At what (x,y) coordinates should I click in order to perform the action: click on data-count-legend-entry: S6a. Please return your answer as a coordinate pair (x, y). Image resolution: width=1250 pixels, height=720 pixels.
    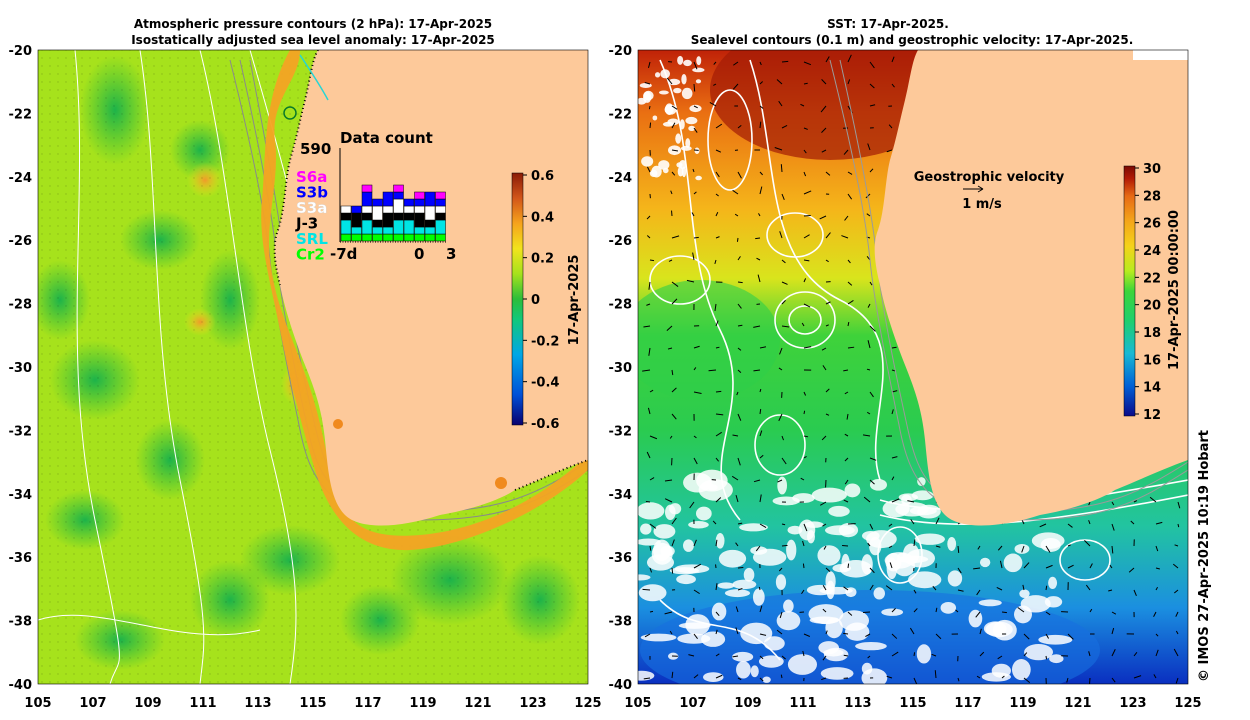
    Looking at the image, I should click on (311, 177).